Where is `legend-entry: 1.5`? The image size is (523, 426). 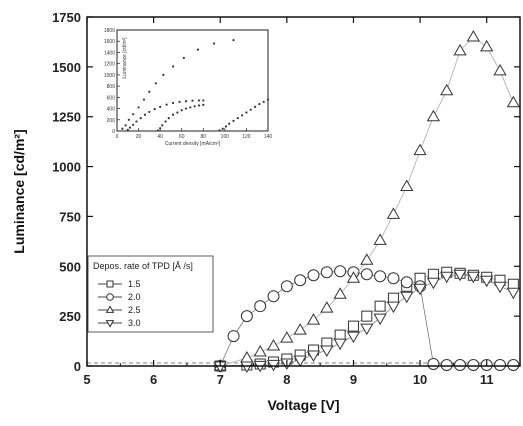 legend-entry: 1.5 is located at coordinates (119, 284).